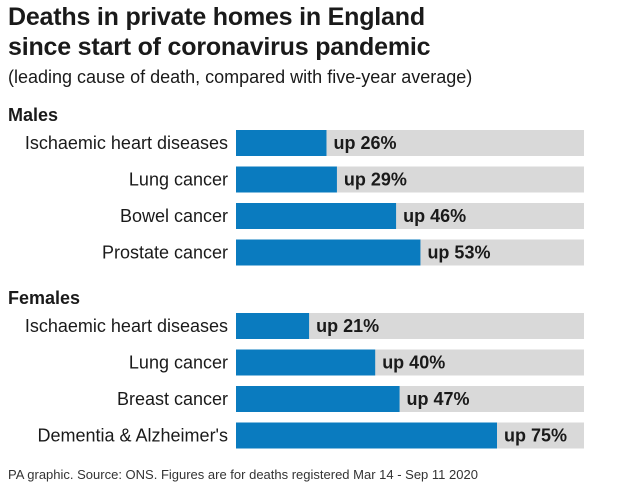 This screenshot has width=640, height=491. I want to click on bar-females-dementia-alzheimer-s, so click(366, 435).